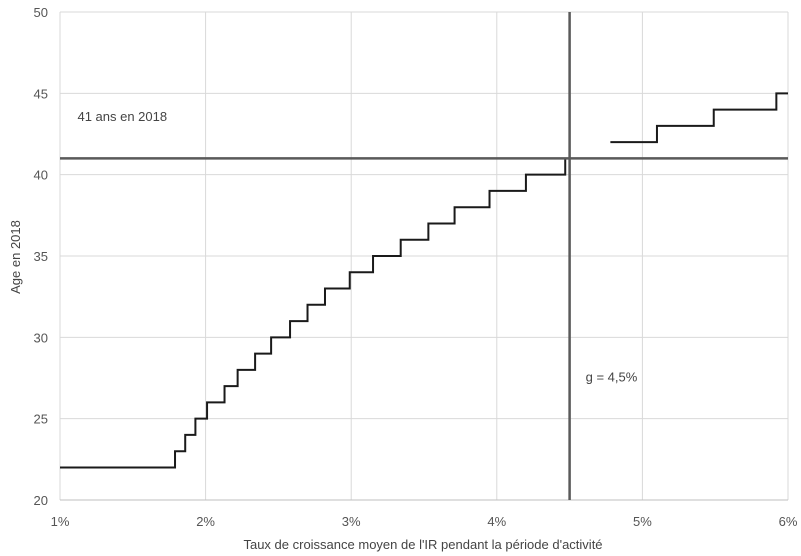 This screenshot has width=801, height=556. What do you see at coordinates (41, 12) in the screenshot?
I see `y-tick-label: 50` at bounding box center [41, 12].